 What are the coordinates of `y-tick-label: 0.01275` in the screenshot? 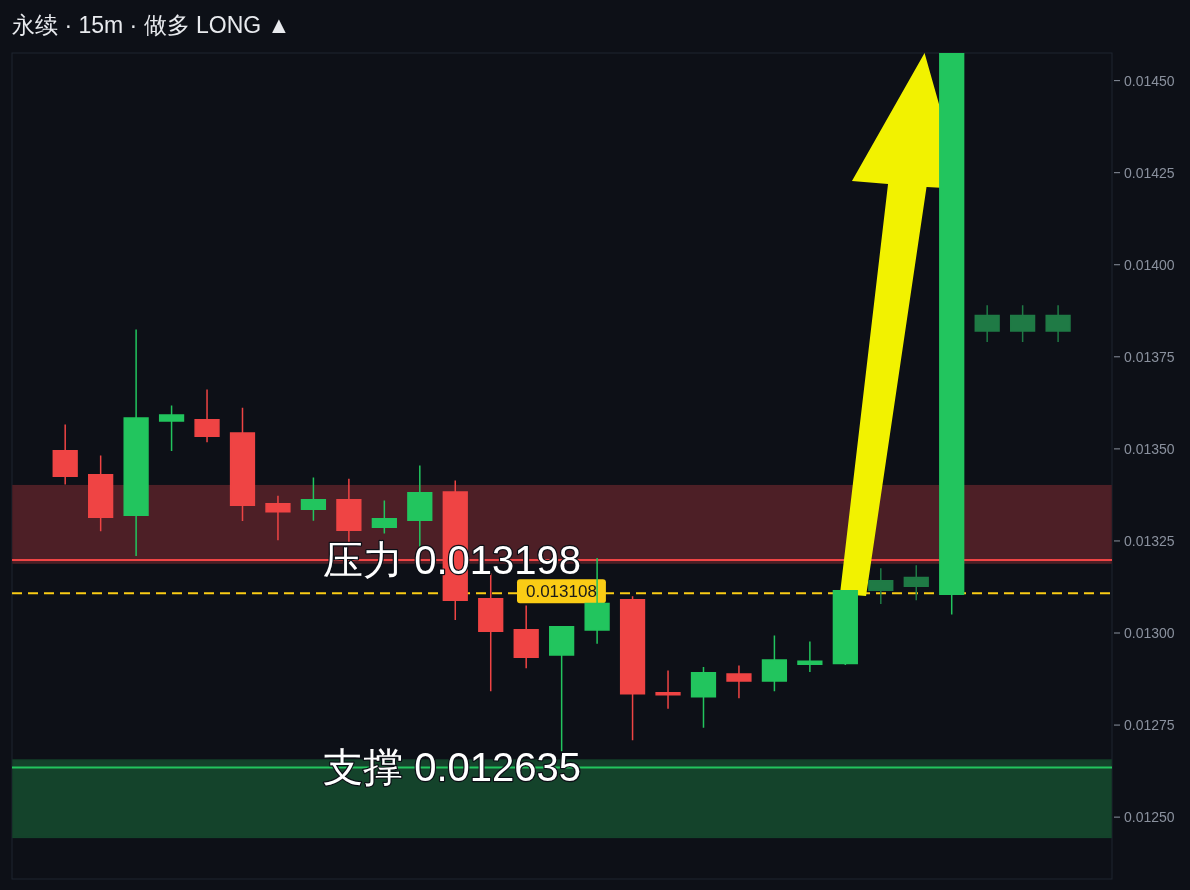 It's located at (1149, 725).